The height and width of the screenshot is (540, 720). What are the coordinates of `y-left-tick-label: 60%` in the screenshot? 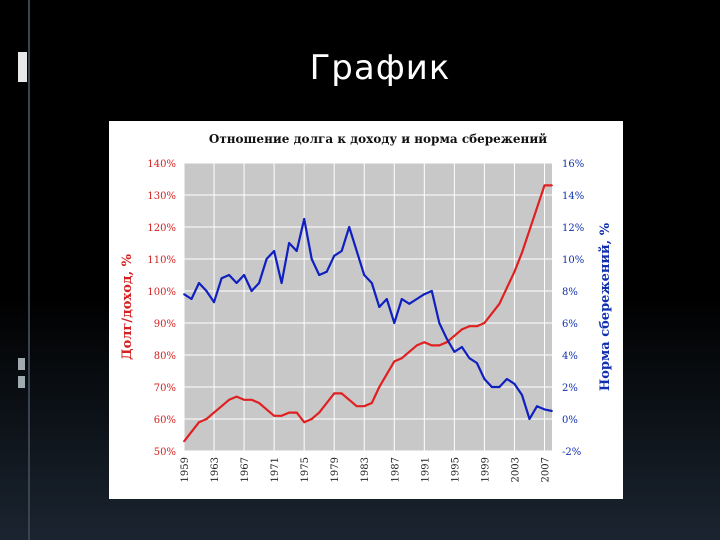 It's located at (165, 420).